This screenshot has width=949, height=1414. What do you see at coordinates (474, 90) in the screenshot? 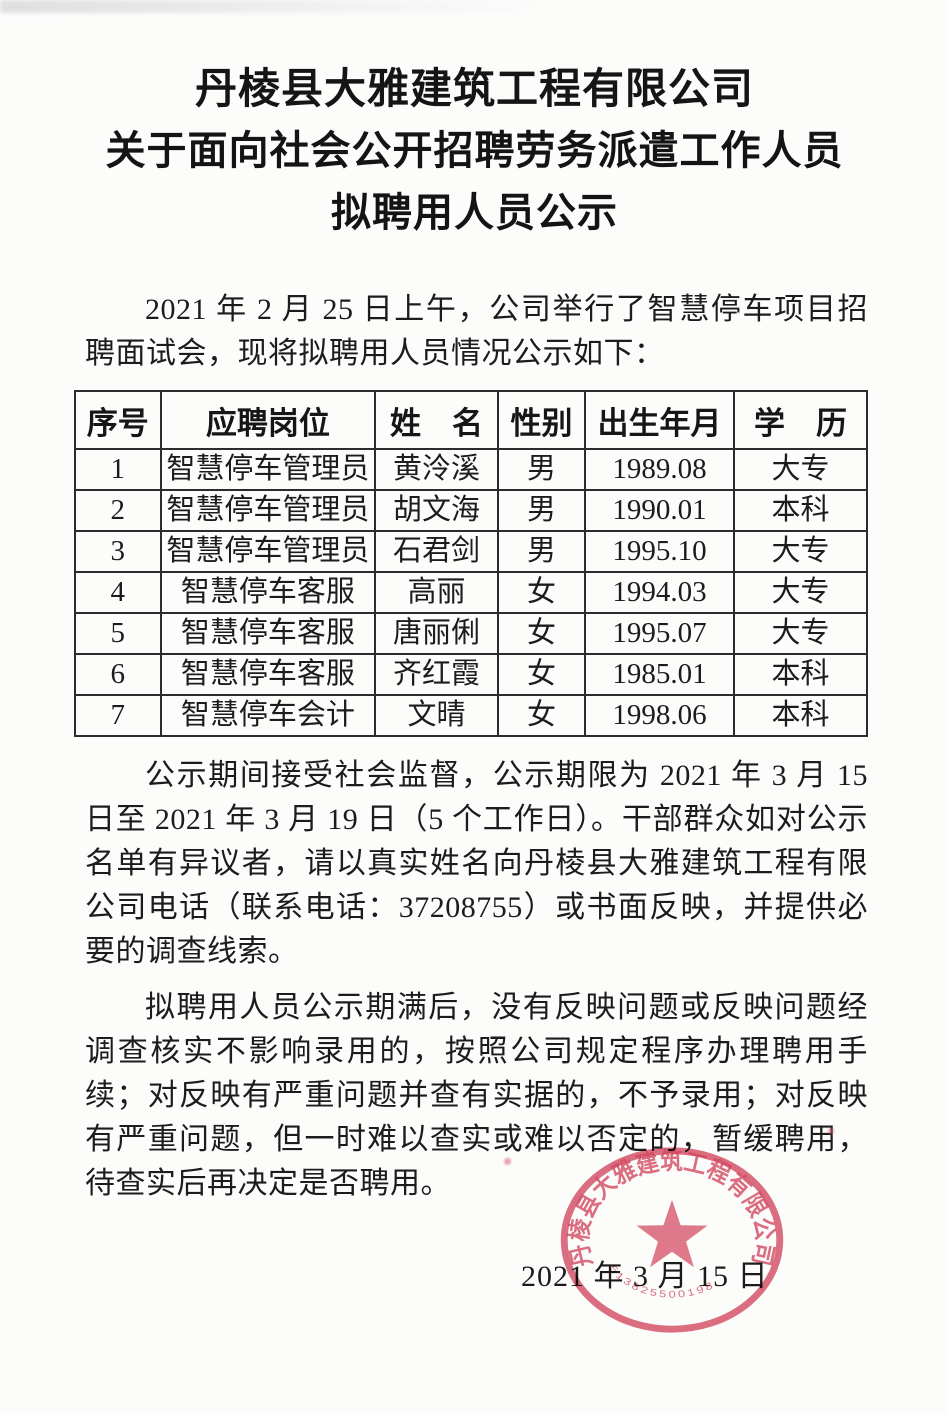
I see `company-title: 丹棱县大雅建筑工程有限公司` at bounding box center [474, 90].